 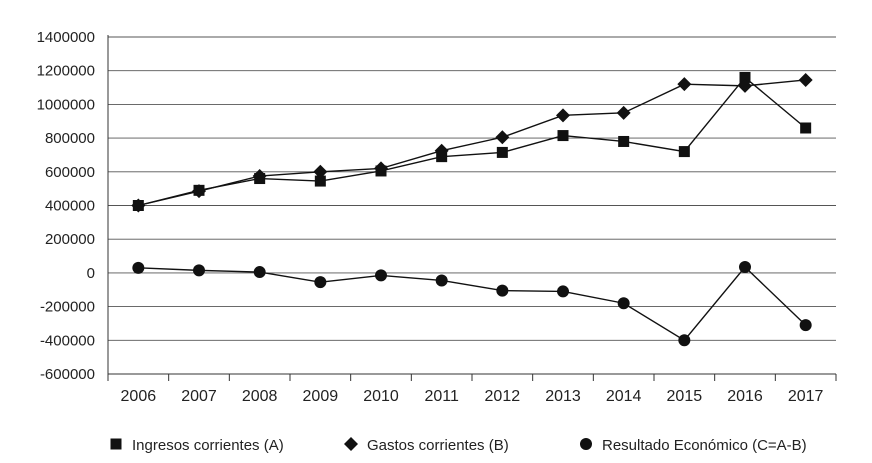 What do you see at coordinates (70, 138) in the screenshot?
I see `y-tick-label: 800000` at bounding box center [70, 138].